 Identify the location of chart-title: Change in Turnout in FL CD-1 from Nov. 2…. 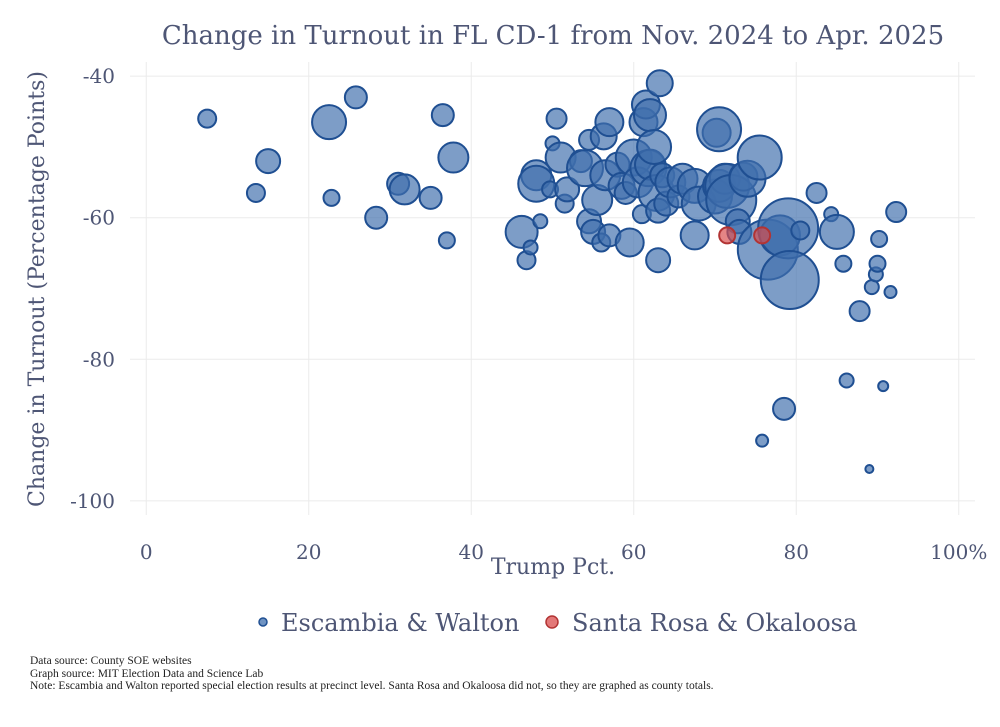
(553, 36).